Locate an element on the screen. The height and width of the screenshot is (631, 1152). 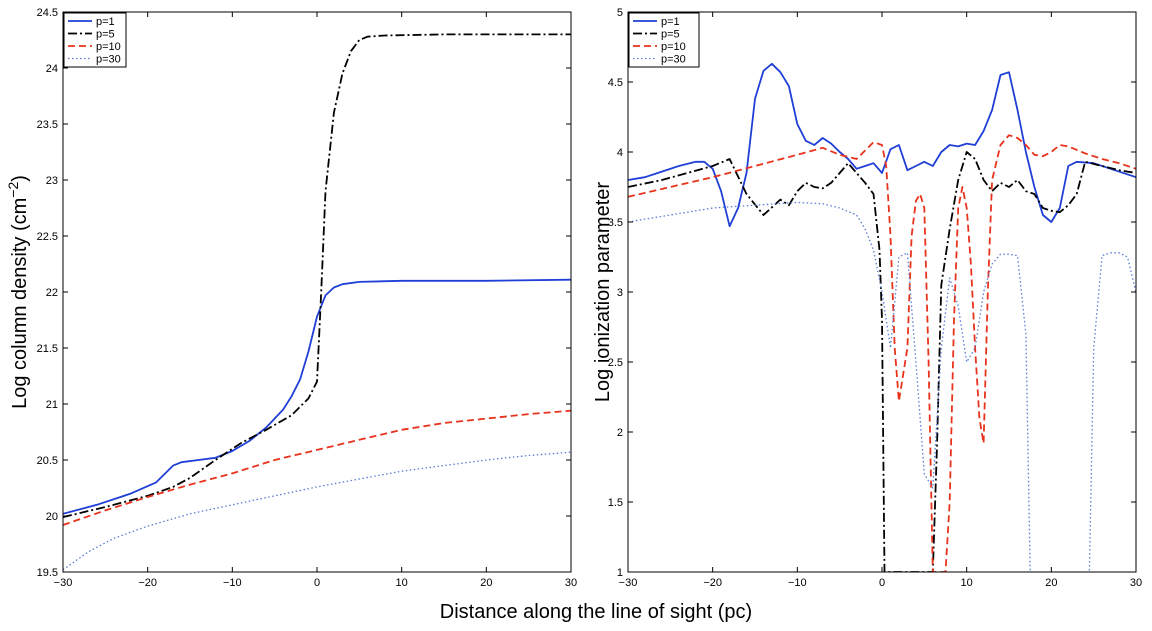
y-tick-label: 2.5 is located at coordinates (615, 363).